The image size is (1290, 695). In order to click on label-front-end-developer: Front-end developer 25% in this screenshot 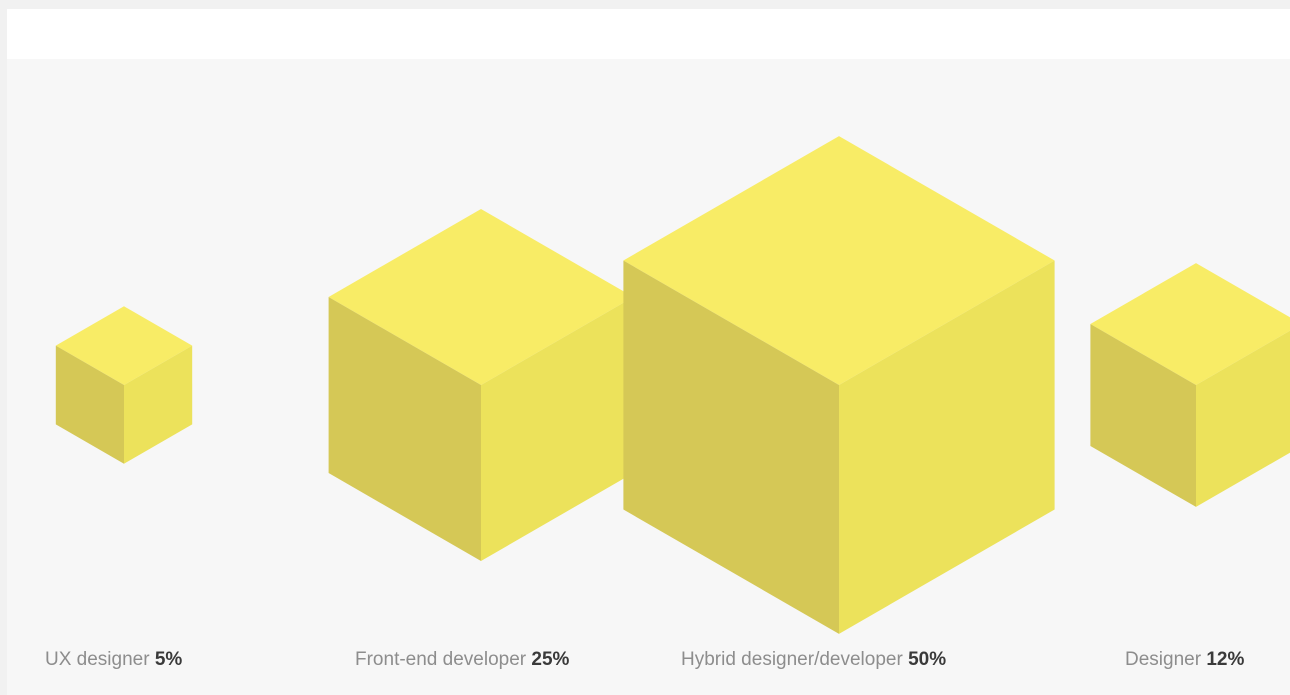, I will do `click(462, 660)`.